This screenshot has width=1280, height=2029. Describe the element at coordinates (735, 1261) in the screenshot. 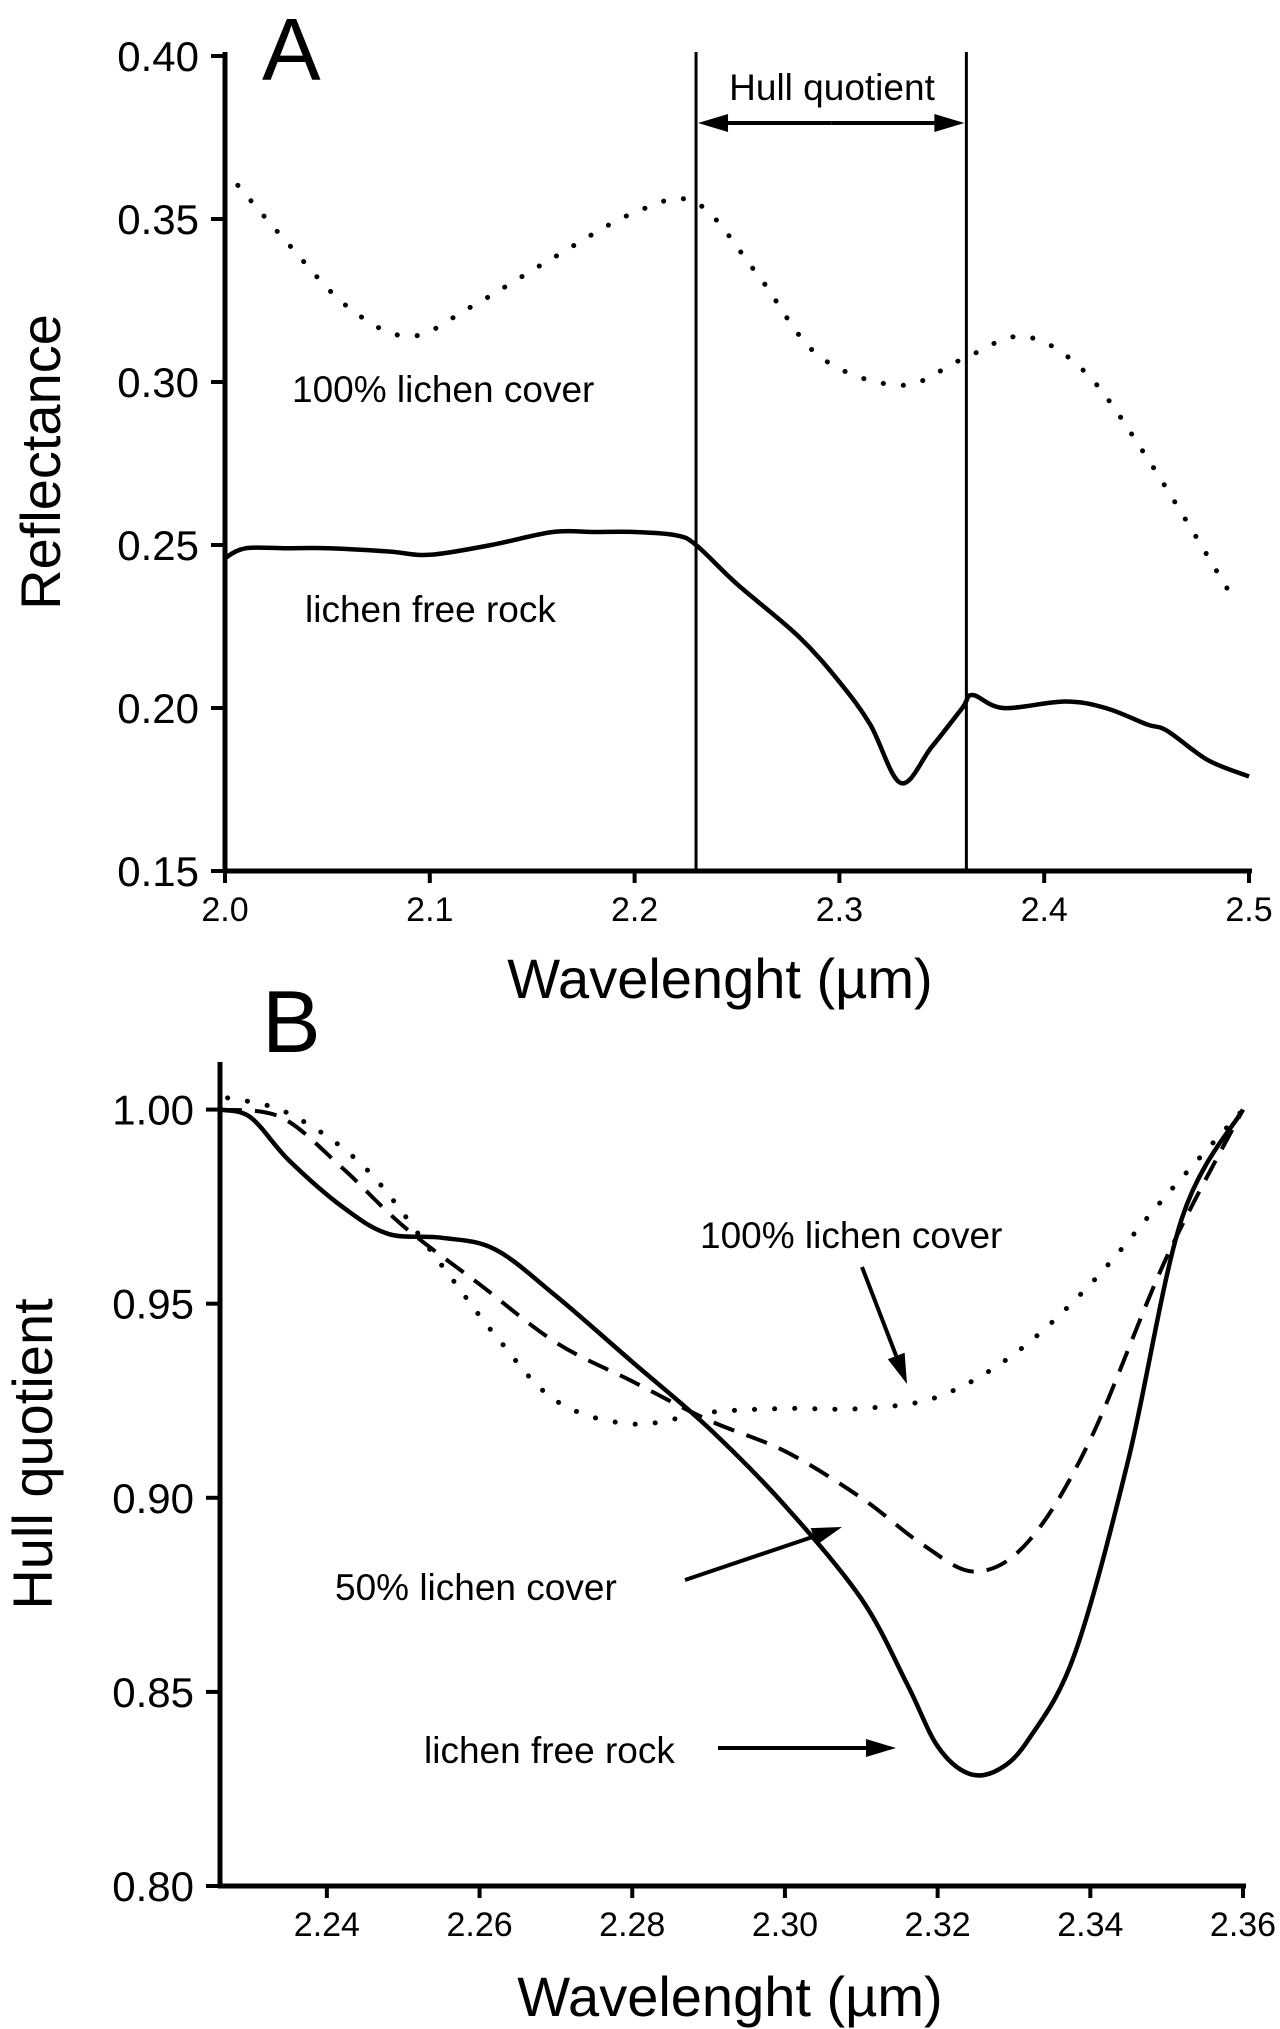

I see `panel-b-series-100pct-lichen-cover` at that location.